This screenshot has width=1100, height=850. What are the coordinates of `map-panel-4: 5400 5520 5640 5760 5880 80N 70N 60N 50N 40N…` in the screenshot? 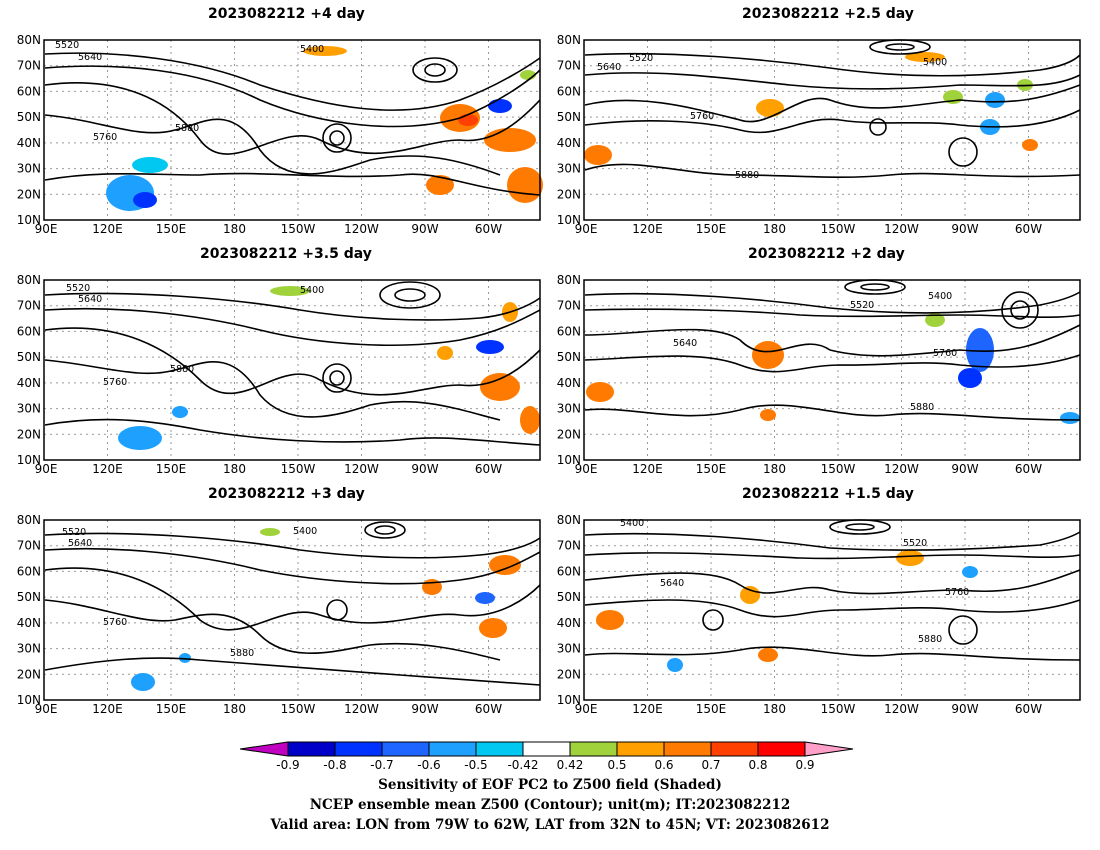 It's located at (819, 374).